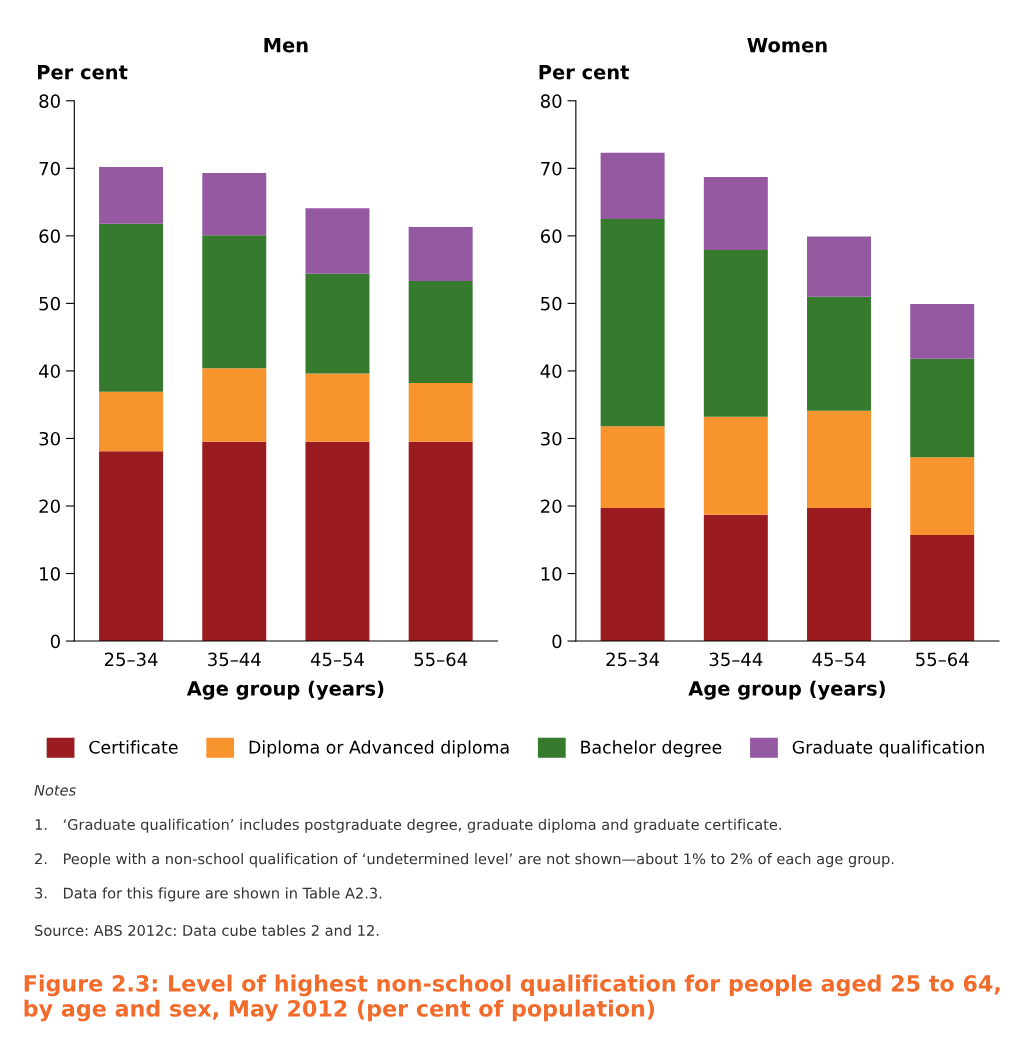 This screenshot has width=1032, height=1039. I want to click on legend-label: Bachelor degree, so click(651, 749).